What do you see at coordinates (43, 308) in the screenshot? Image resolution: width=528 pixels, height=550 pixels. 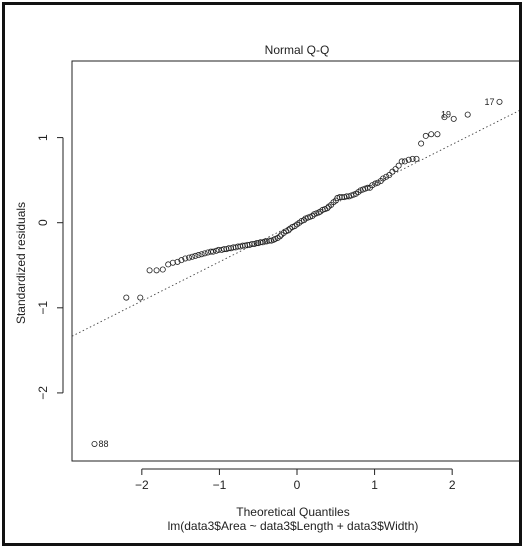 I see `y-tick-label: −1` at bounding box center [43, 308].